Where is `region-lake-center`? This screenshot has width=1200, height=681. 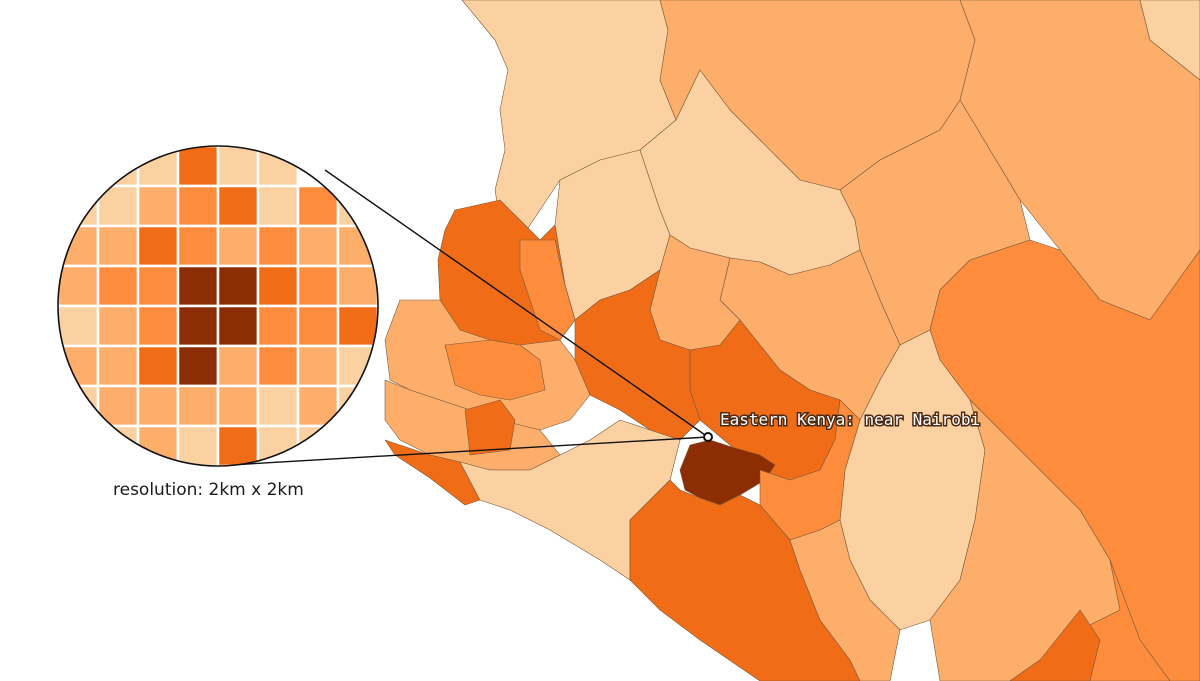 region-lake-center is located at coordinates (495, 370).